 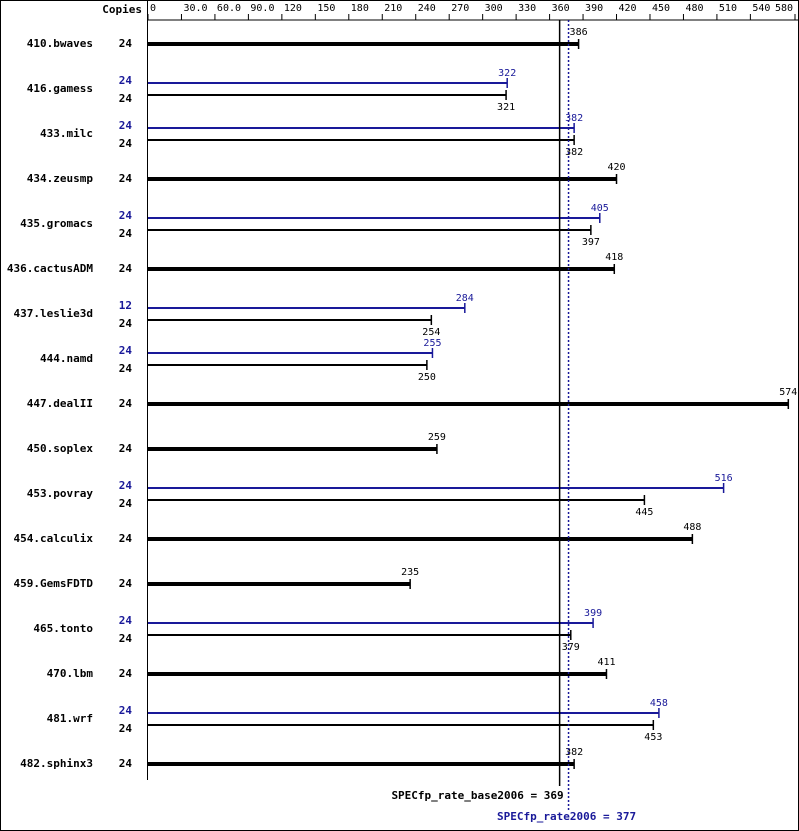 What do you see at coordinates (229, 8) in the screenshot?
I see `x-tick-label: 60.0` at bounding box center [229, 8].